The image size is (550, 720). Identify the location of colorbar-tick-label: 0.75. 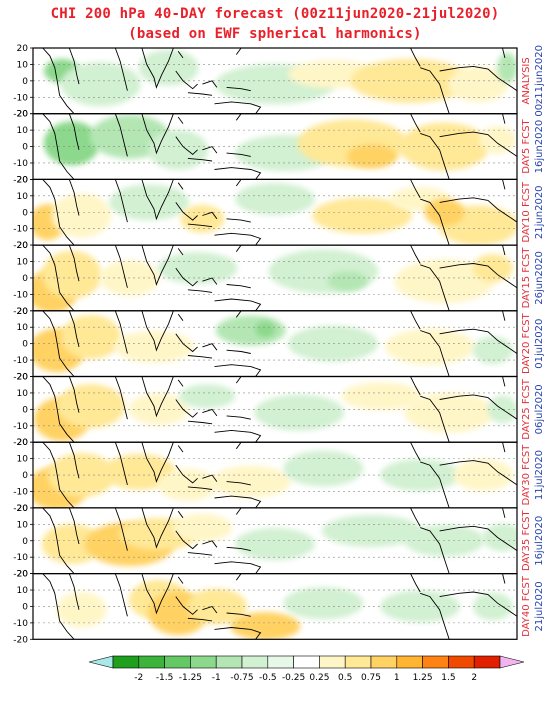
(371, 678).